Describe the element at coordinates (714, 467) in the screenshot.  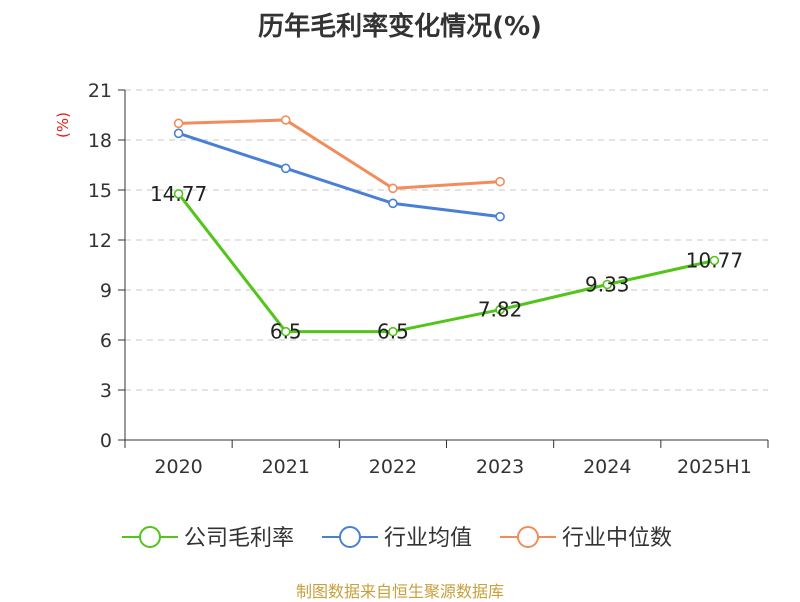
I see `x-tick-label: 2025H1` at that location.